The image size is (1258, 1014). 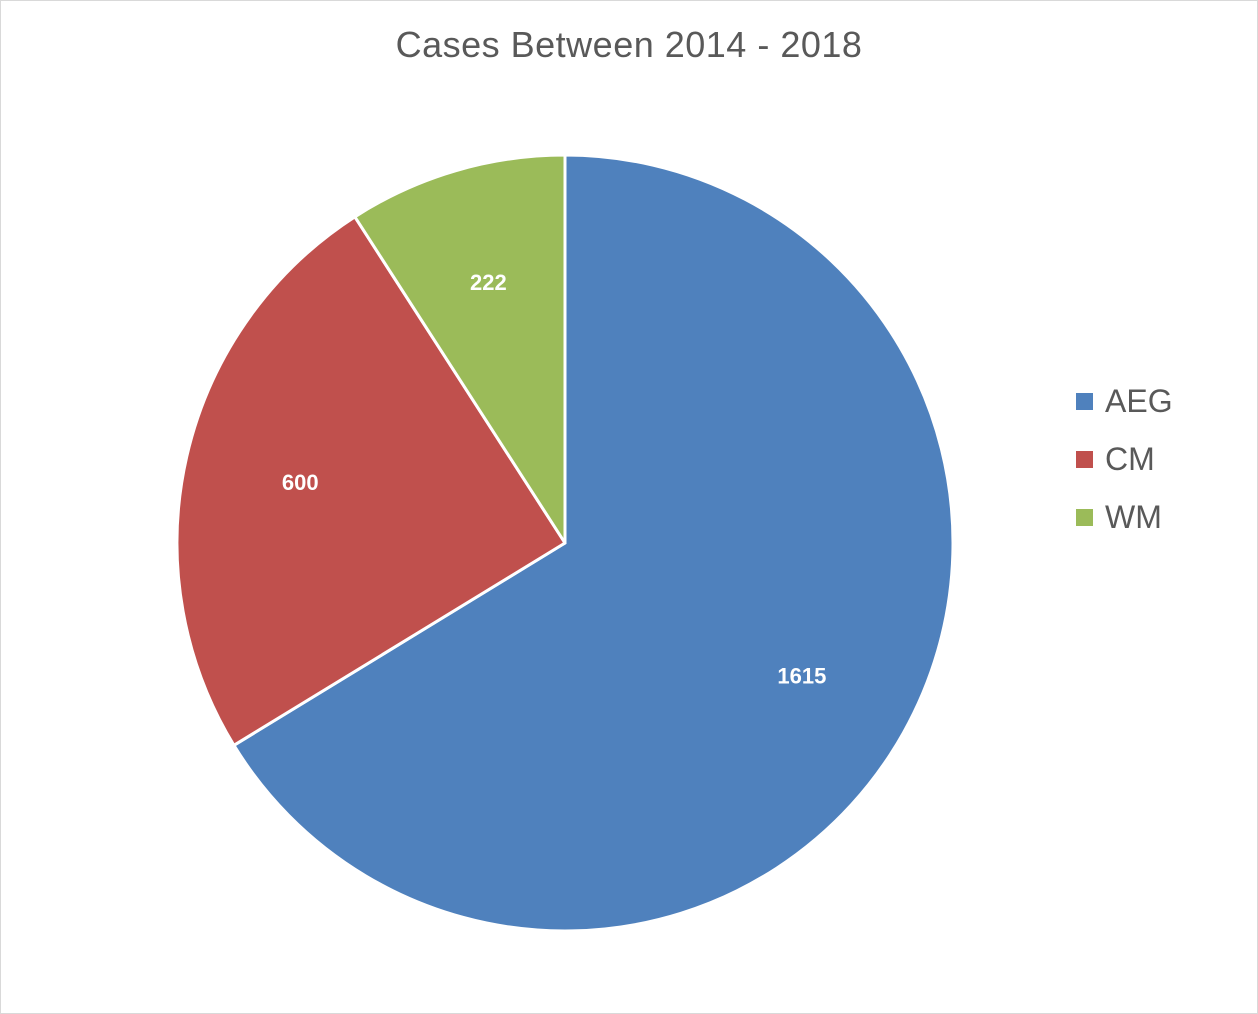 I want to click on legend-label-wm: WM, so click(x=1133, y=516).